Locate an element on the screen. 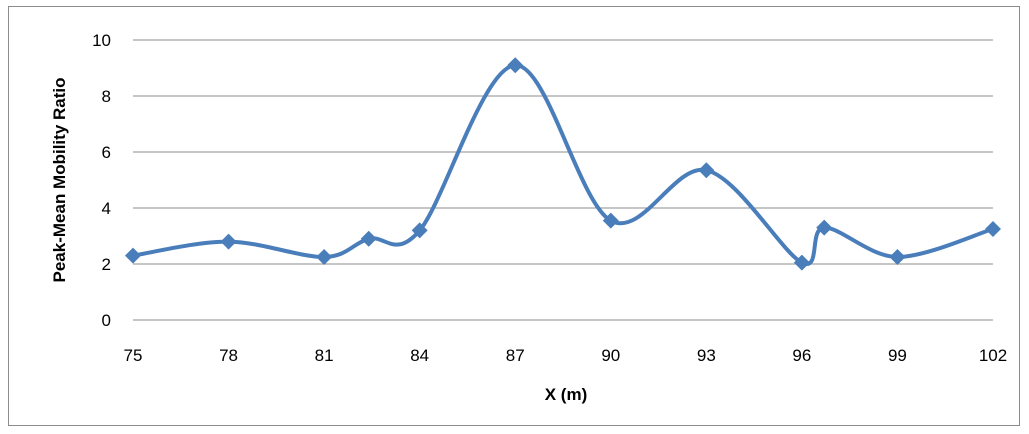 This screenshot has width=1029, height=434. y-tick-label: 4 is located at coordinates (106, 208).